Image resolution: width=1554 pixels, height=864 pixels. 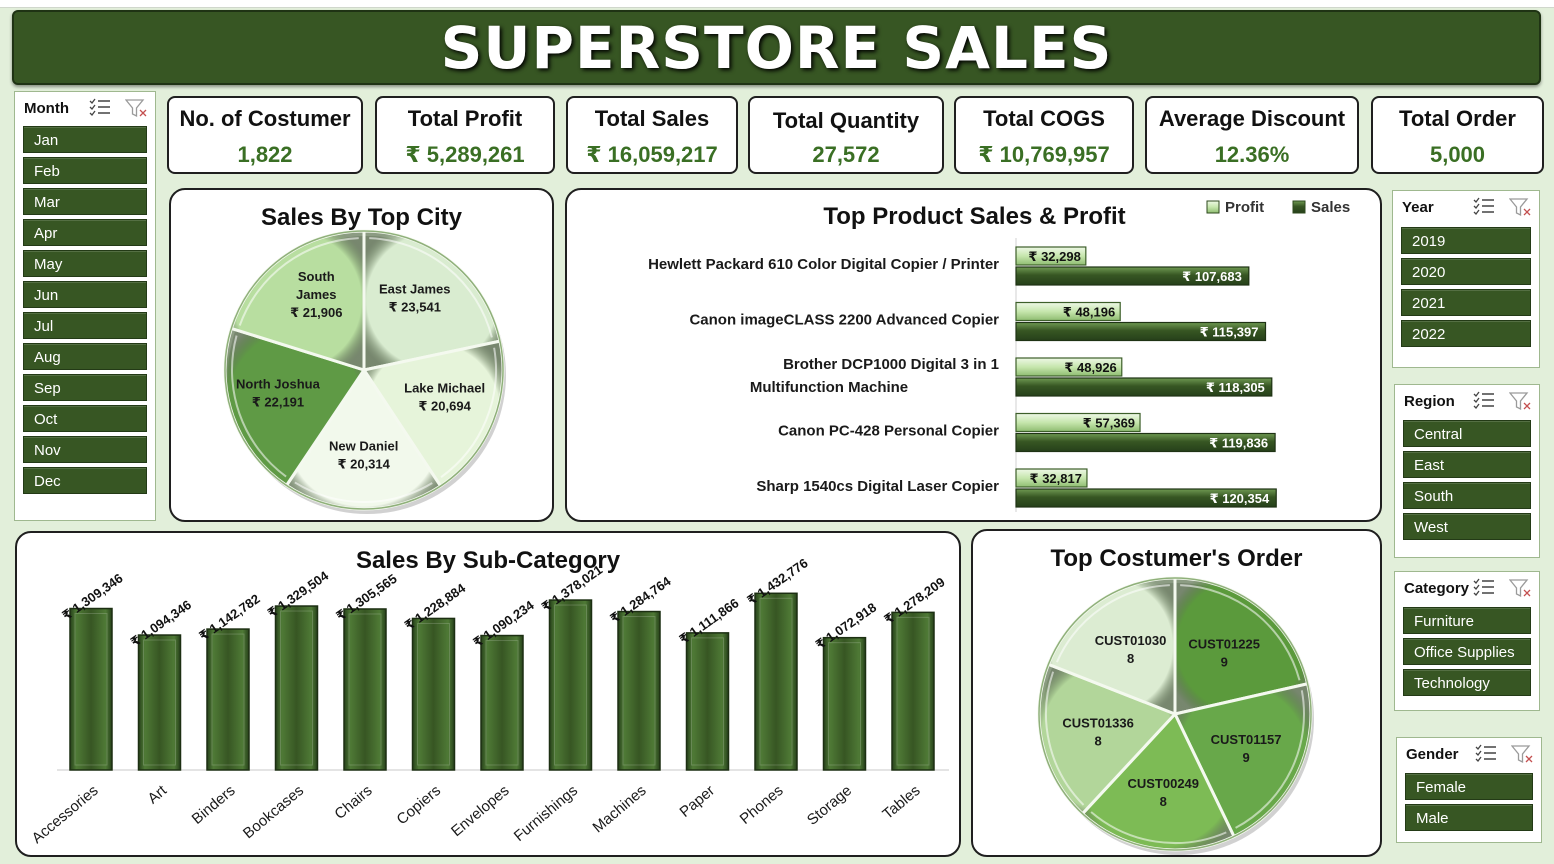 What do you see at coordinates (652, 154) in the screenshot?
I see `kpi-value: ₹ 16,059,217` at bounding box center [652, 154].